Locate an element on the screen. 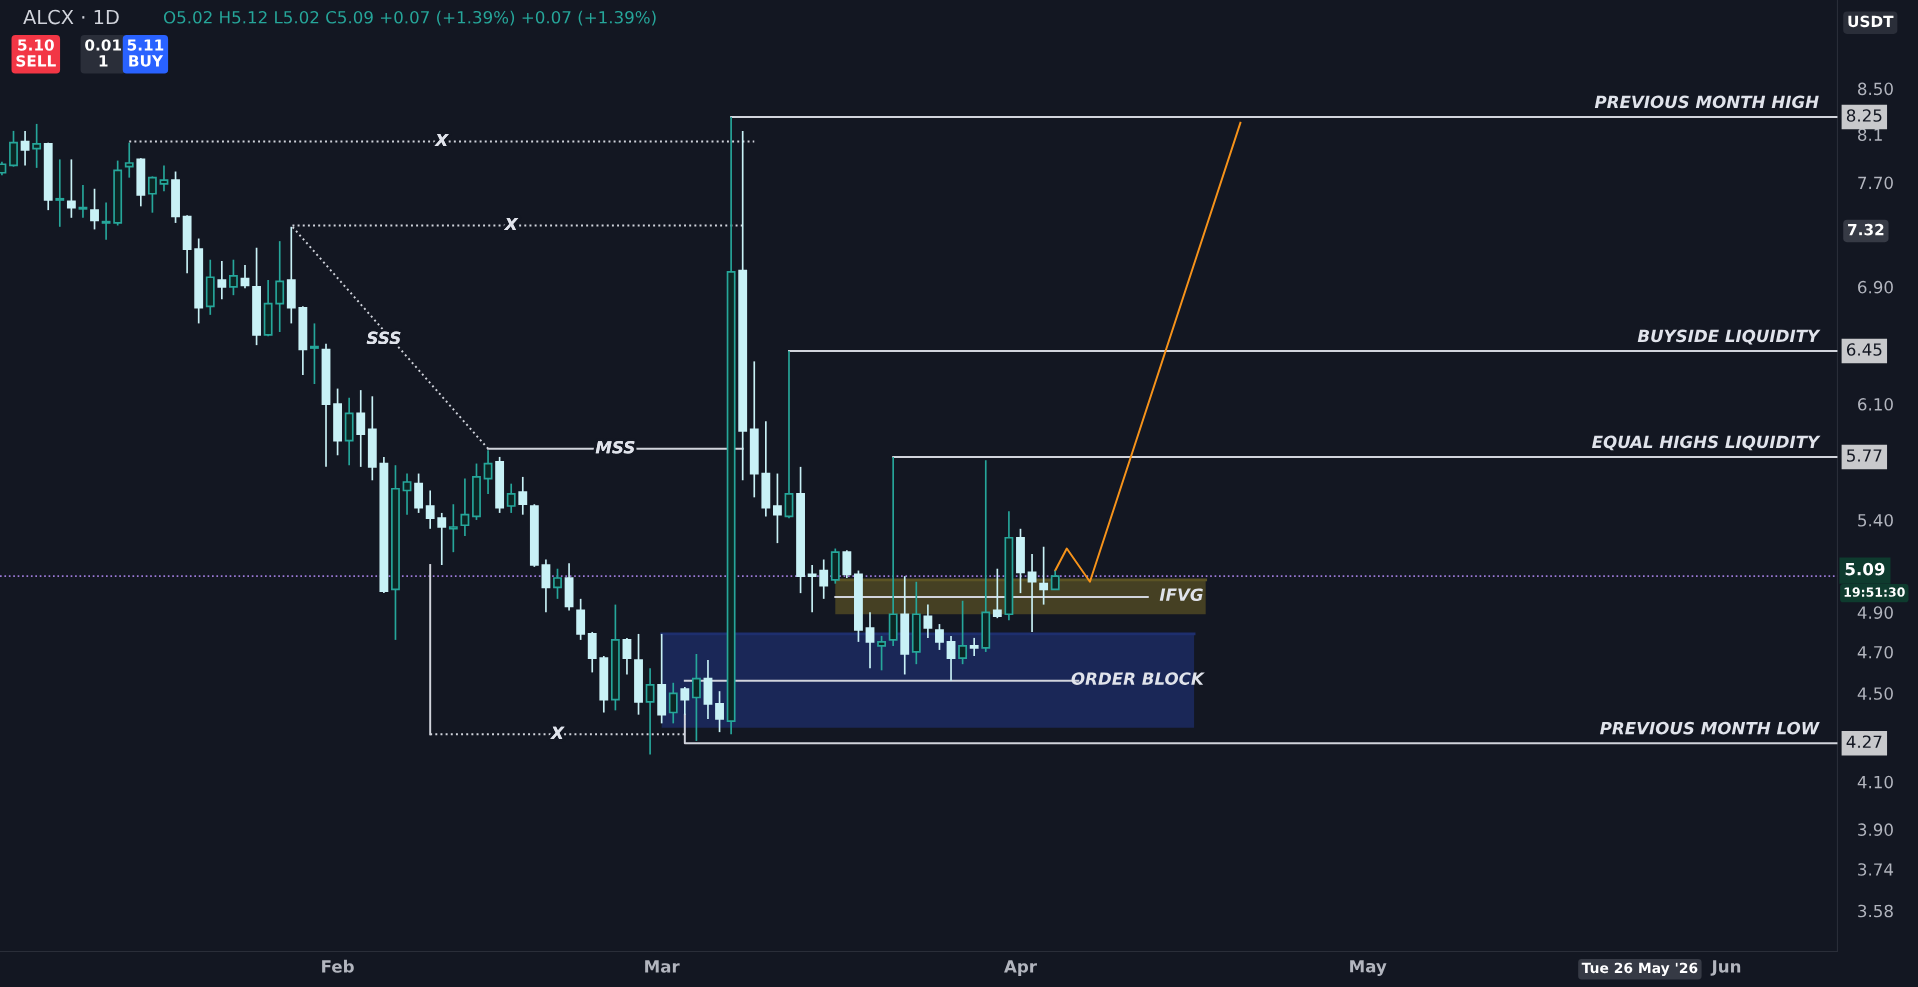  y-tick-label: 8.1 is located at coordinates (1870, 134).